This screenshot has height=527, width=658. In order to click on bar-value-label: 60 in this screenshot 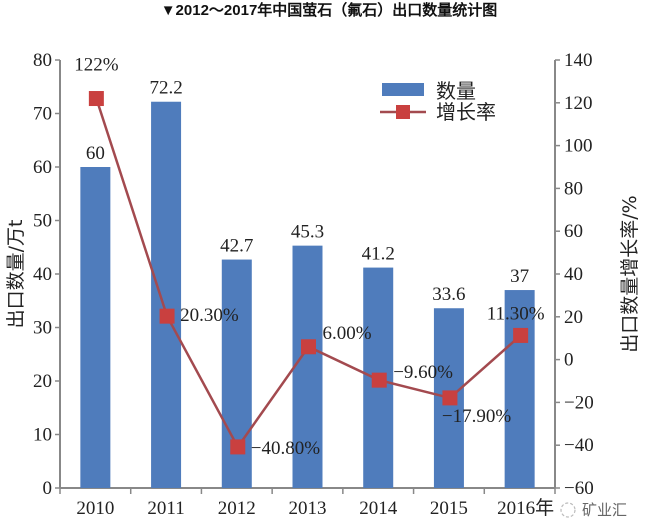, I will do `click(95, 153)`.